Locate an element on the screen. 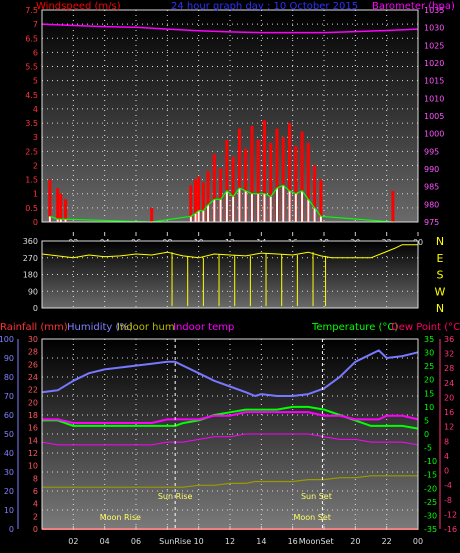 This screenshot has height=553, width=460. x-tick-label: 06 is located at coordinates (136, 541).